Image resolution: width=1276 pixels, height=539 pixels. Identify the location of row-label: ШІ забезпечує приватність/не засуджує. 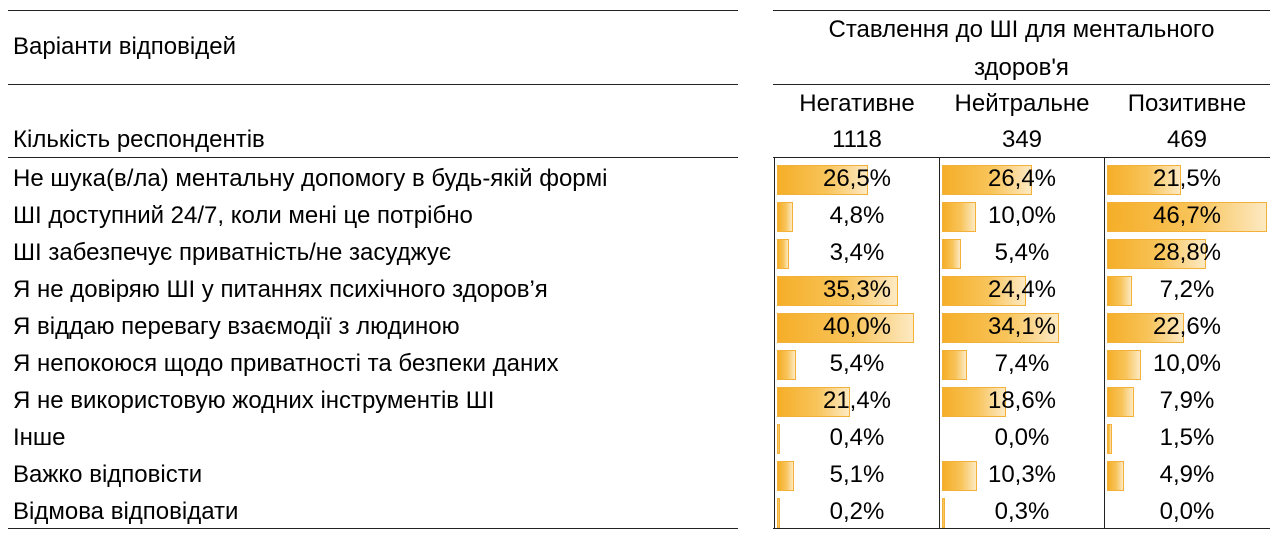
(232, 252).